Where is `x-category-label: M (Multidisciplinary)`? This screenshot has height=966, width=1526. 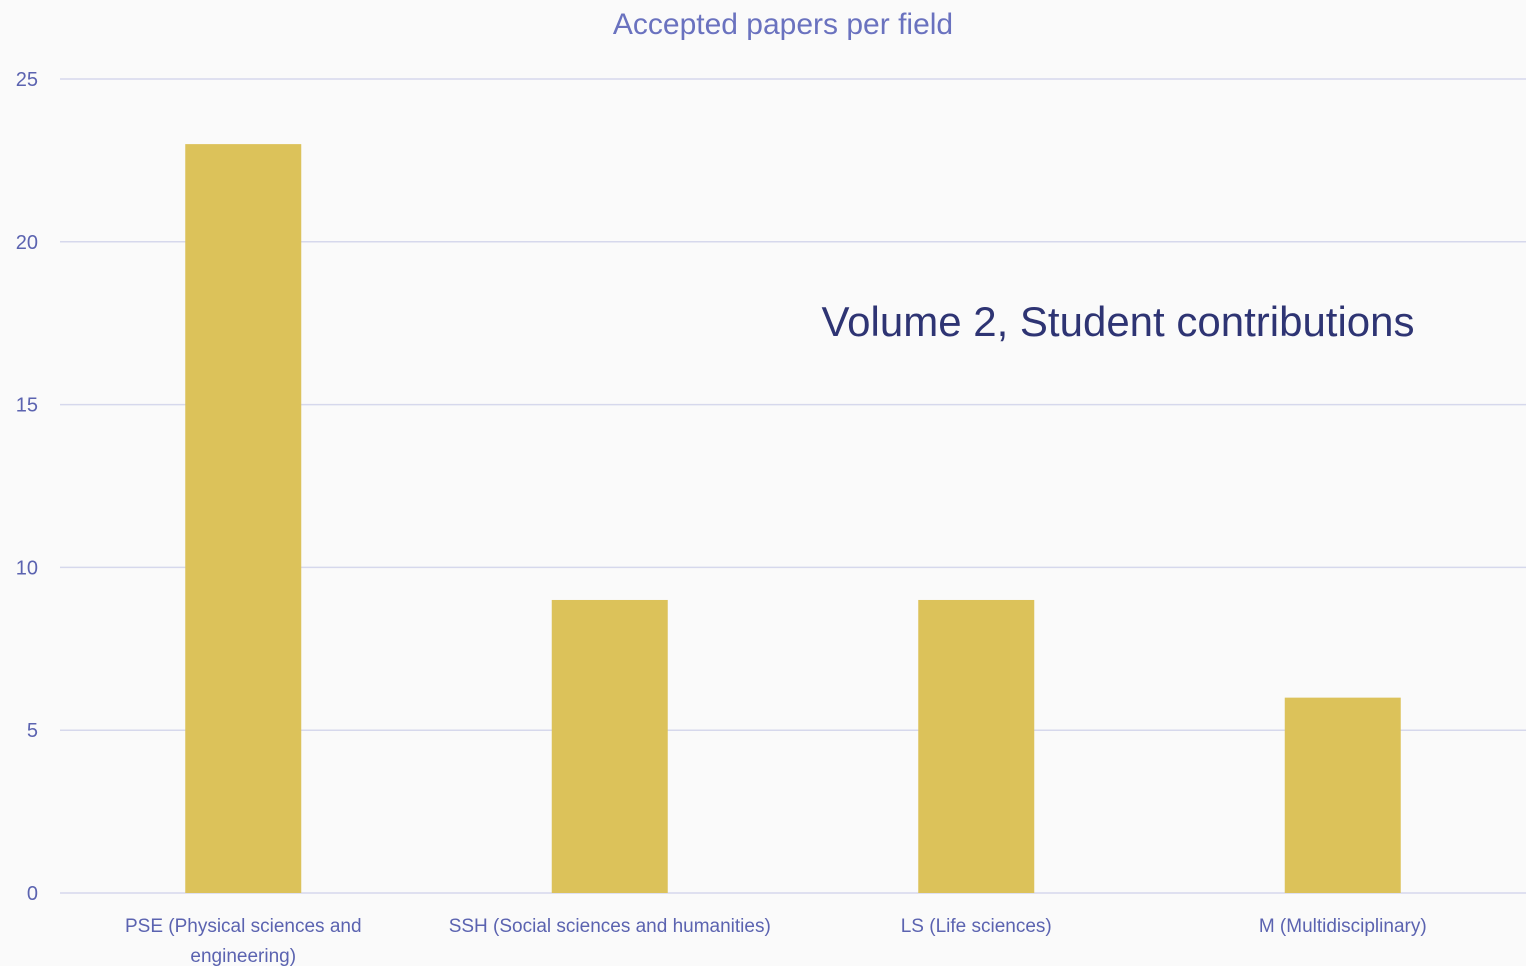
x-category-label: M (Multidisciplinary) is located at coordinates (1343, 926).